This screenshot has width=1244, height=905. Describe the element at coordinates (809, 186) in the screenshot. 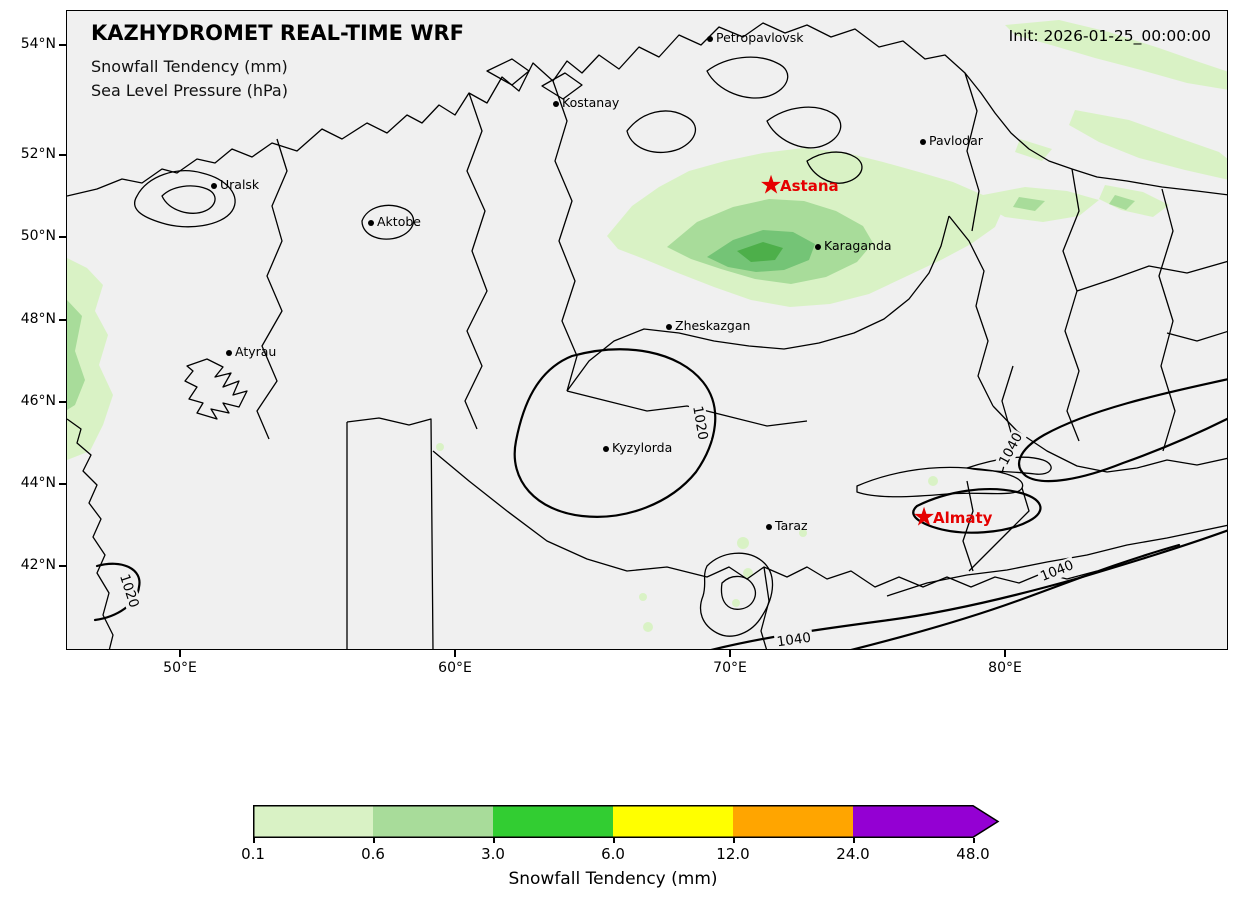

I see `capital-label: Astana` at that location.